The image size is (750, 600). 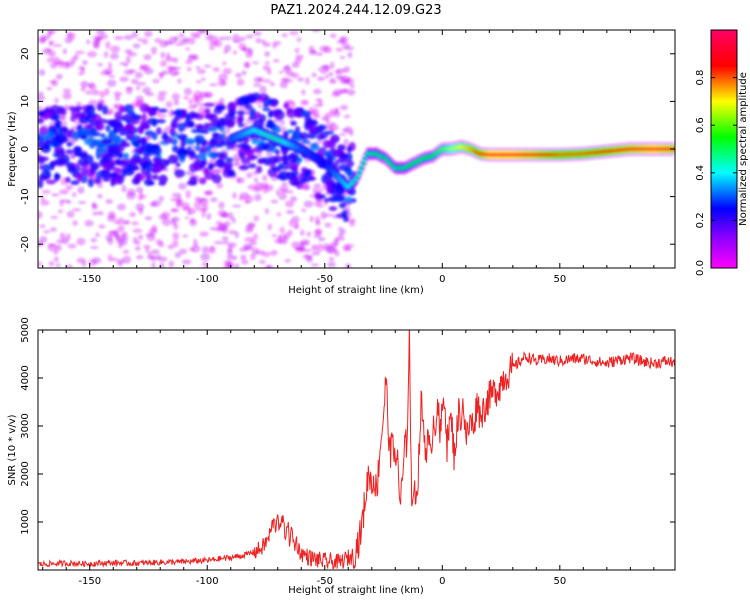 I want to click on snr-y-label: SNR (10 * v/v), so click(x=12, y=449).